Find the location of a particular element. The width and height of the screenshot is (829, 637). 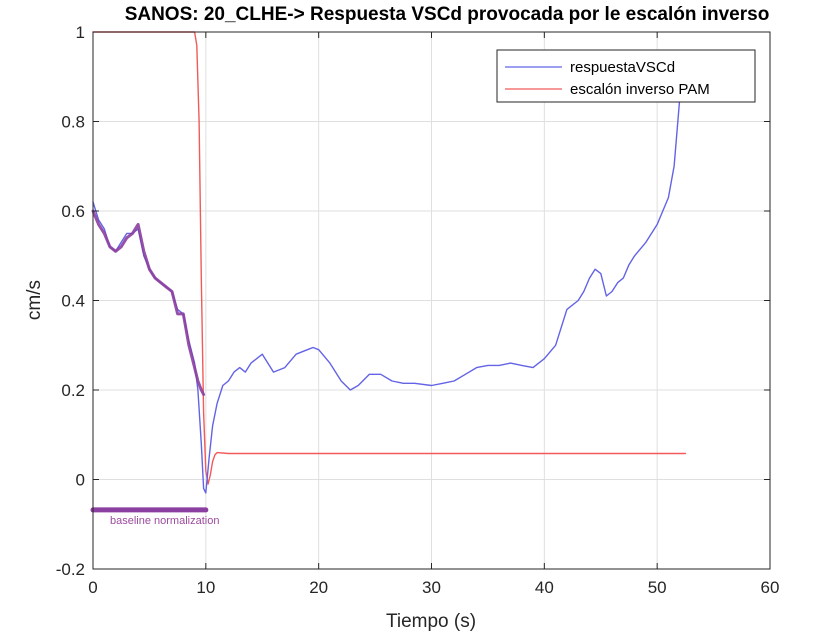

y-tick-label: 0.6 is located at coordinates (73, 211).